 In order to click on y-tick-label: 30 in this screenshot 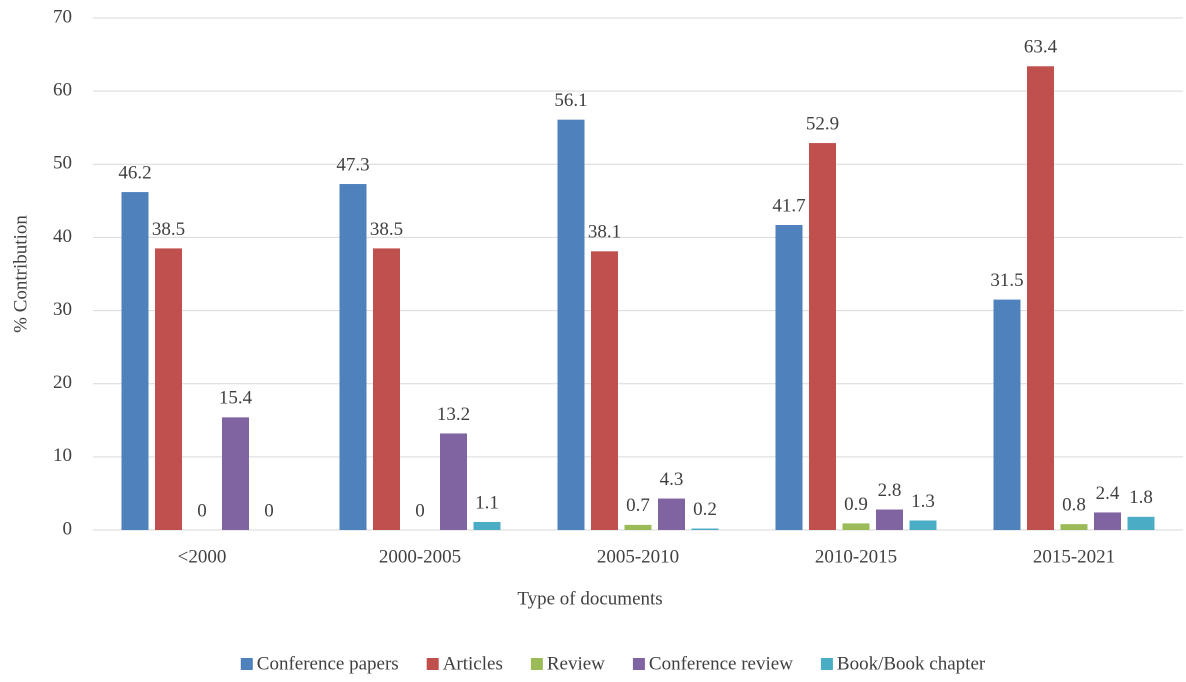, I will do `click(62, 309)`.